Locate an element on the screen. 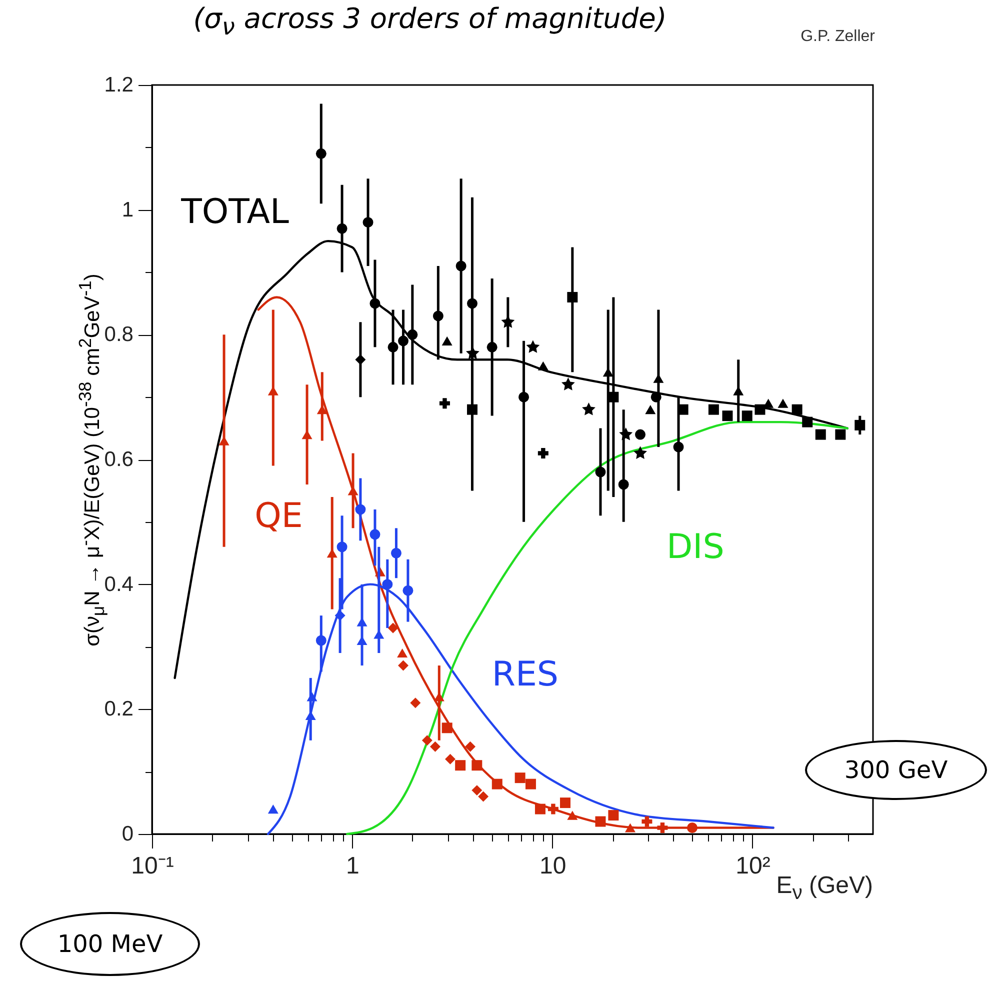  text: DIS is located at coordinates (695, 547).